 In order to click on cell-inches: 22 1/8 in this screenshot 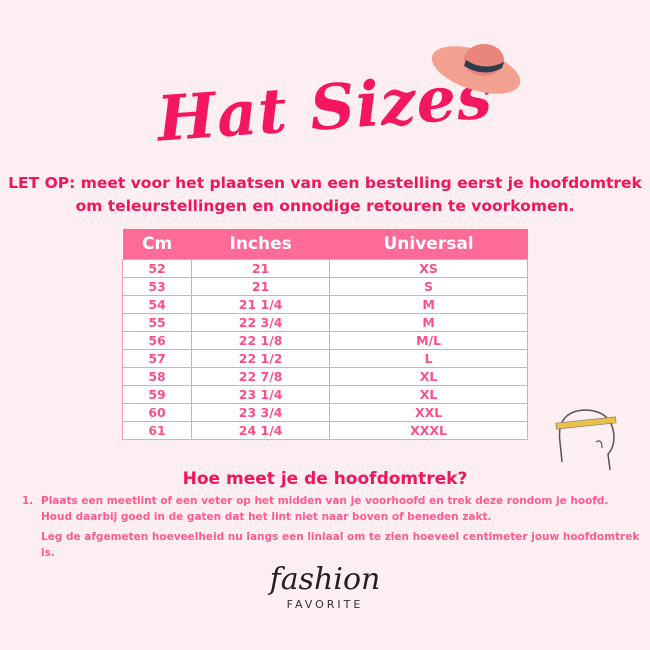, I will do `click(261, 340)`.